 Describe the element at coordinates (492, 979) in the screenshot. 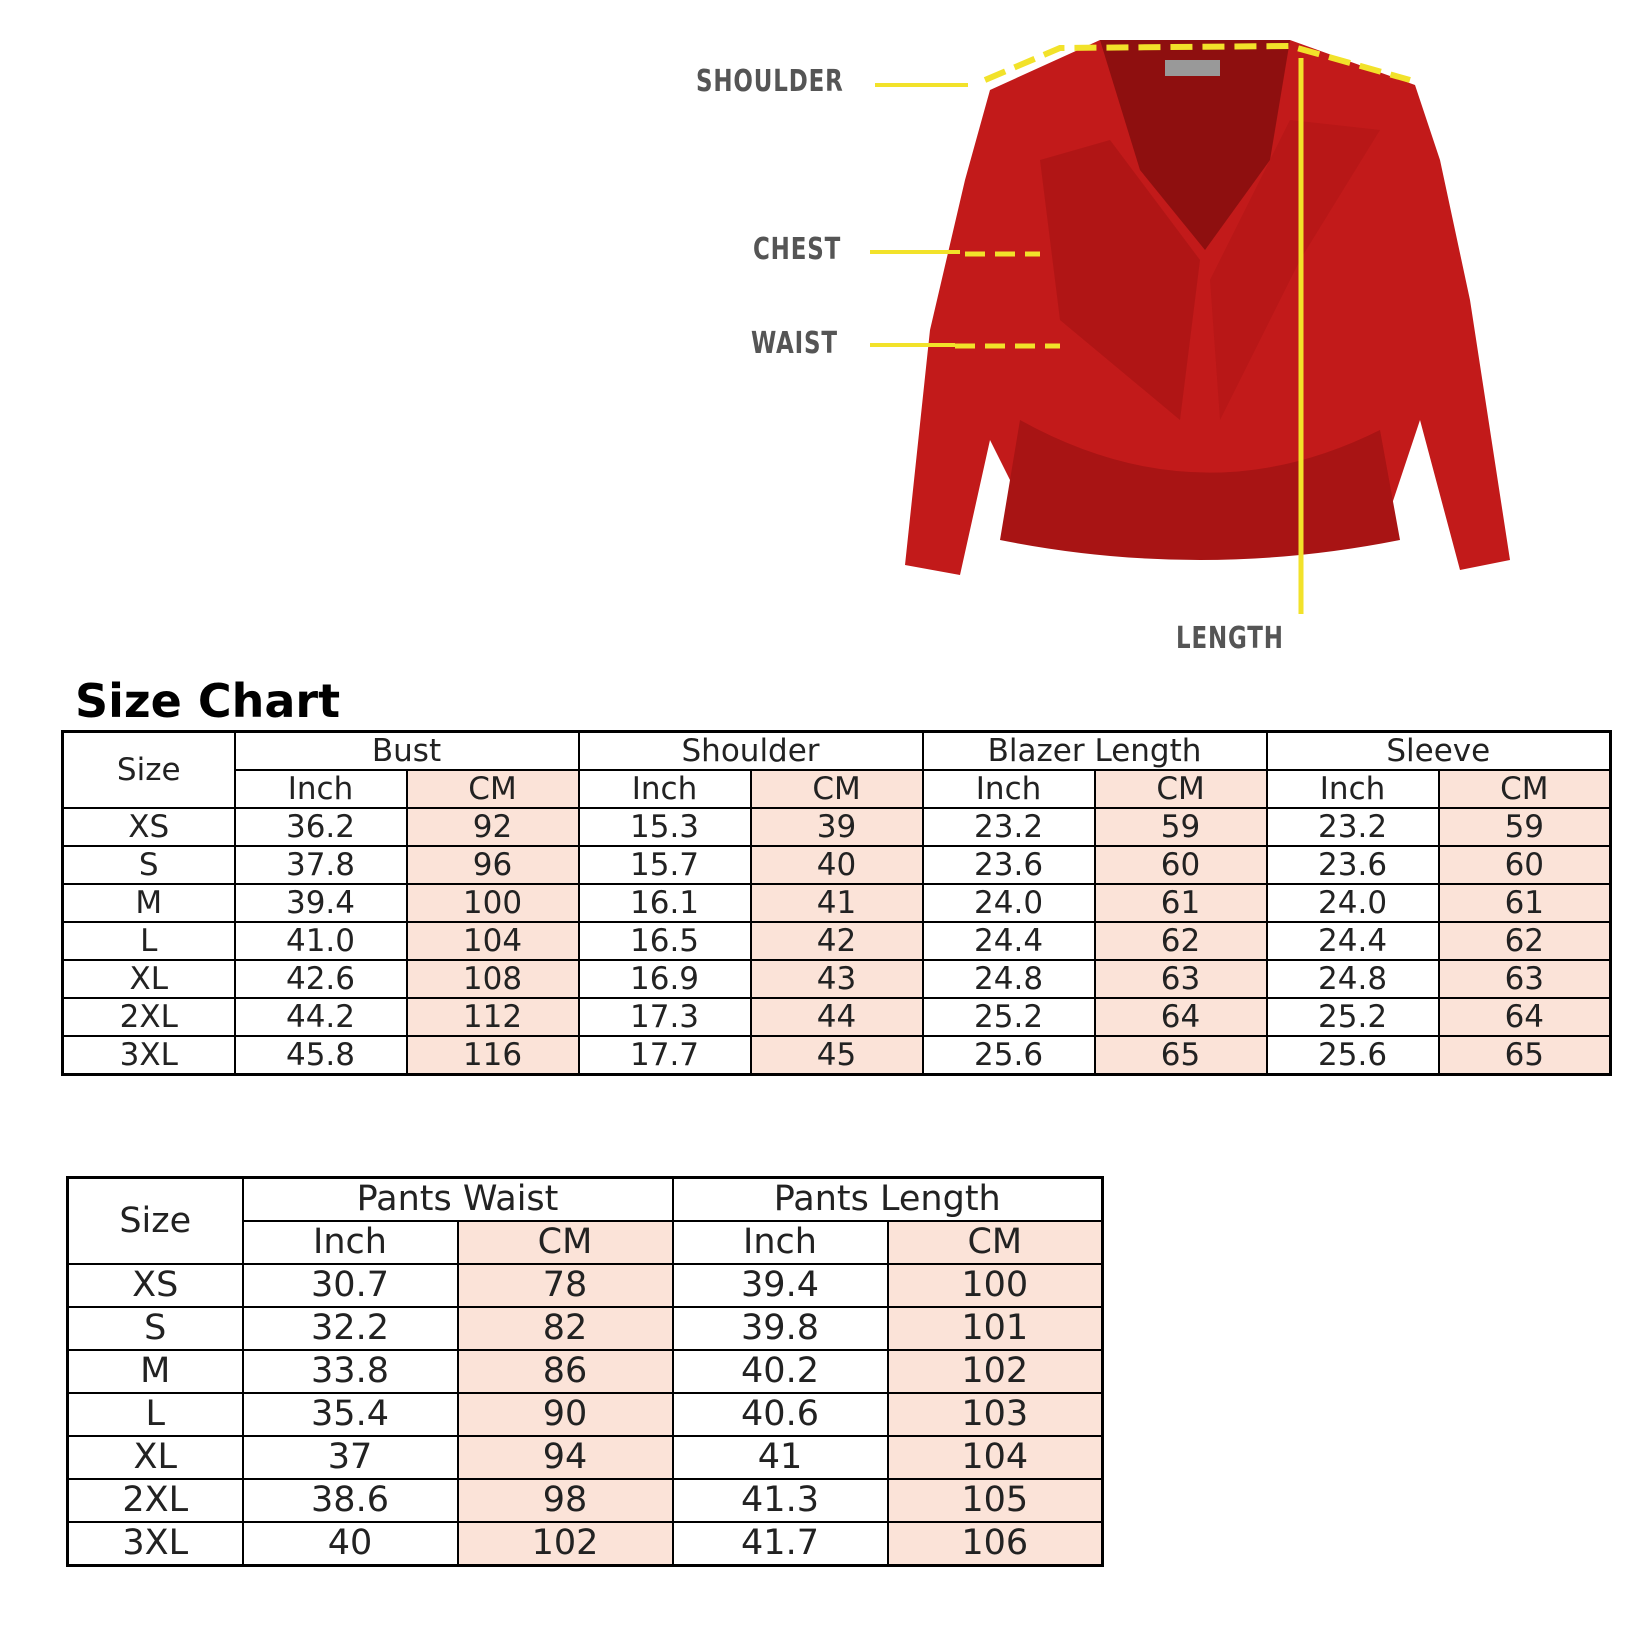

I see `value-cell: 108` at that location.